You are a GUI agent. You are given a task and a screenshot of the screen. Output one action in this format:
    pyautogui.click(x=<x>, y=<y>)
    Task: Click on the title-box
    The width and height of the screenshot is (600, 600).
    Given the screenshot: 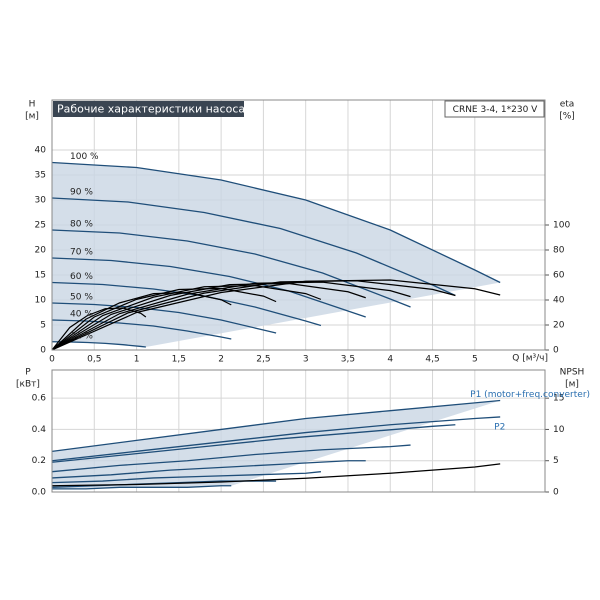 What is the action you would take?
    pyautogui.click(x=148, y=109)
    